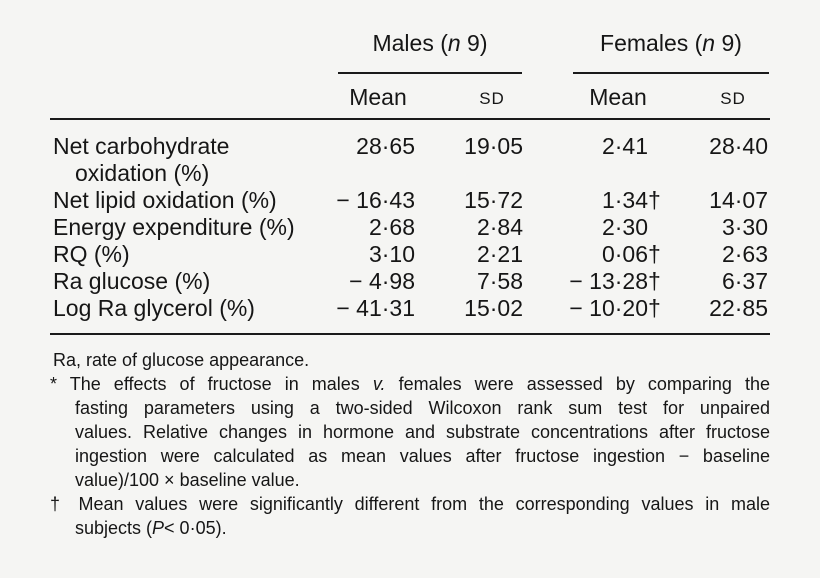 The width and height of the screenshot is (820, 578). What do you see at coordinates (618, 97) in the screenshot?
I see `females-mean-header: Mean` at bounding box center [618, 97].